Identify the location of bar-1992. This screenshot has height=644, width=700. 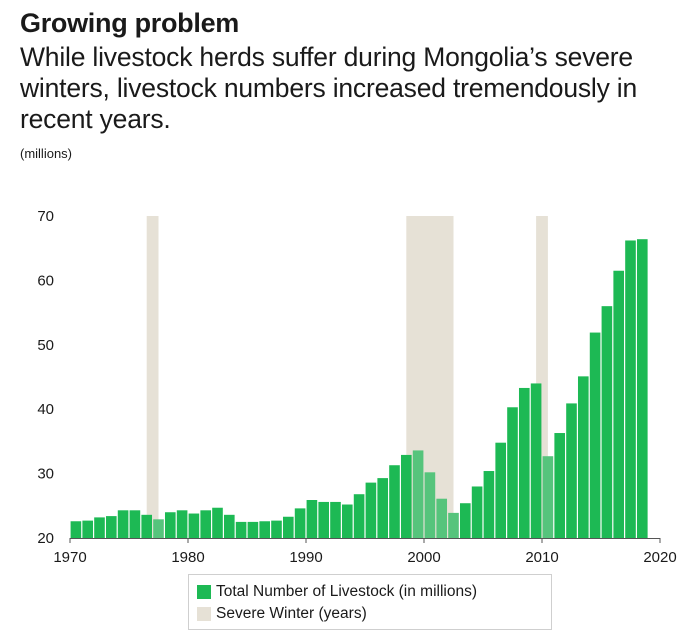
(335, 519).